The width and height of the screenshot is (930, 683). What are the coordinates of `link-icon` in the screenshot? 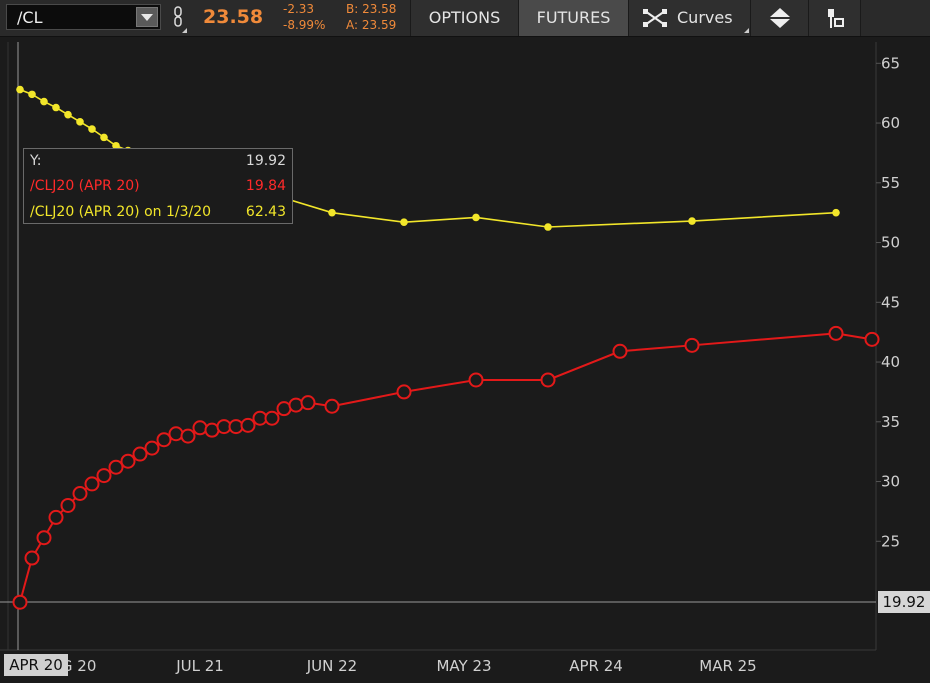 It's located at (178, 17).